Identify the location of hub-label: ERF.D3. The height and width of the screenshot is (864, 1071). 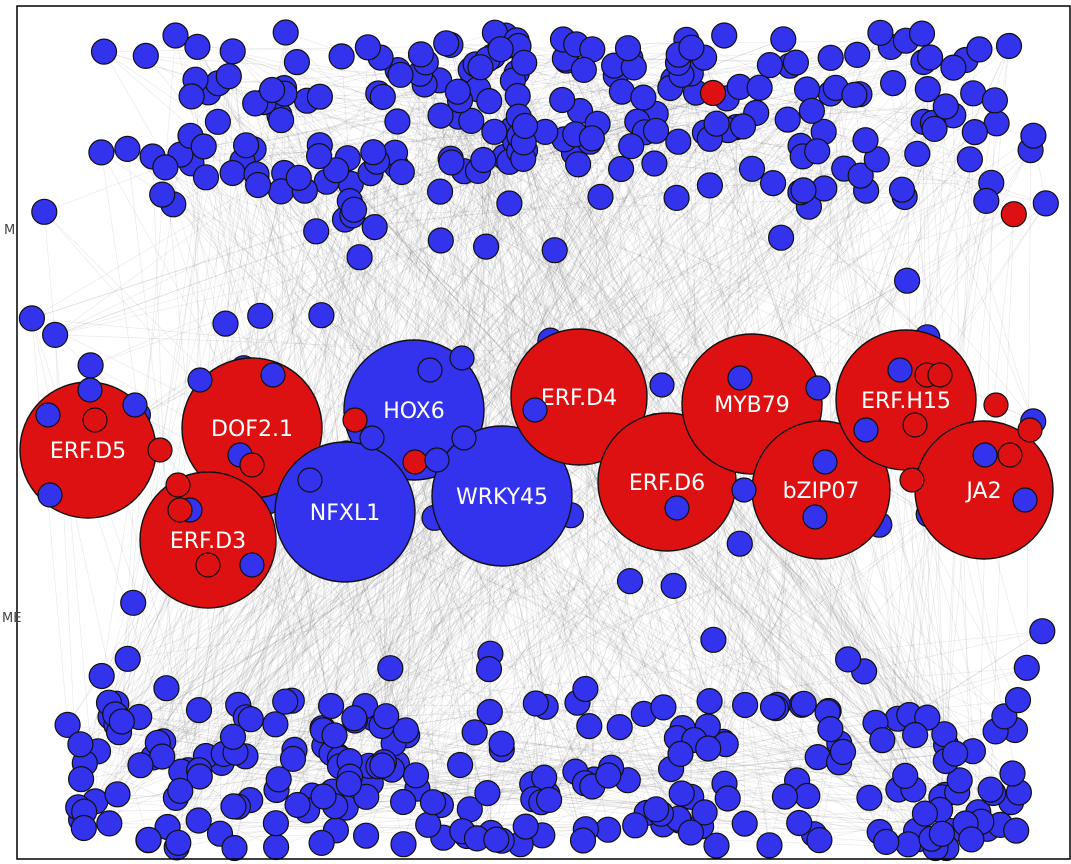
(208, 541).